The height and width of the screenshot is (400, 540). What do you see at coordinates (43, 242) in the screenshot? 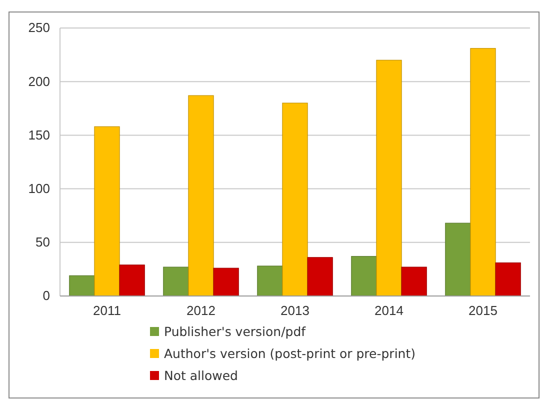
I see `y-tick-label: 50` at bounding box center [43, 242].